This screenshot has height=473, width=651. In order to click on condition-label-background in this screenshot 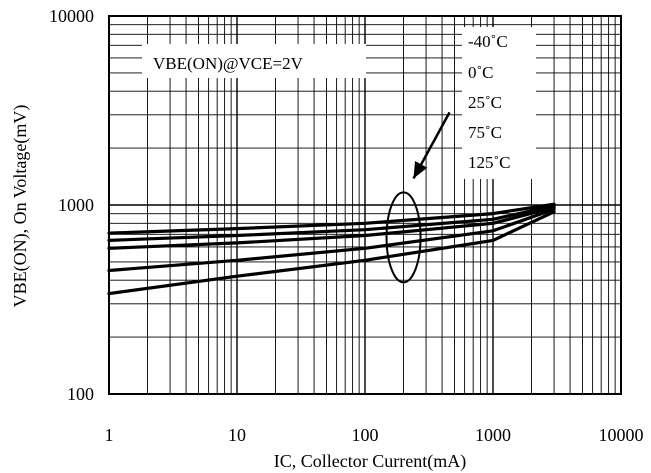, I will do `click(254, 61)`.